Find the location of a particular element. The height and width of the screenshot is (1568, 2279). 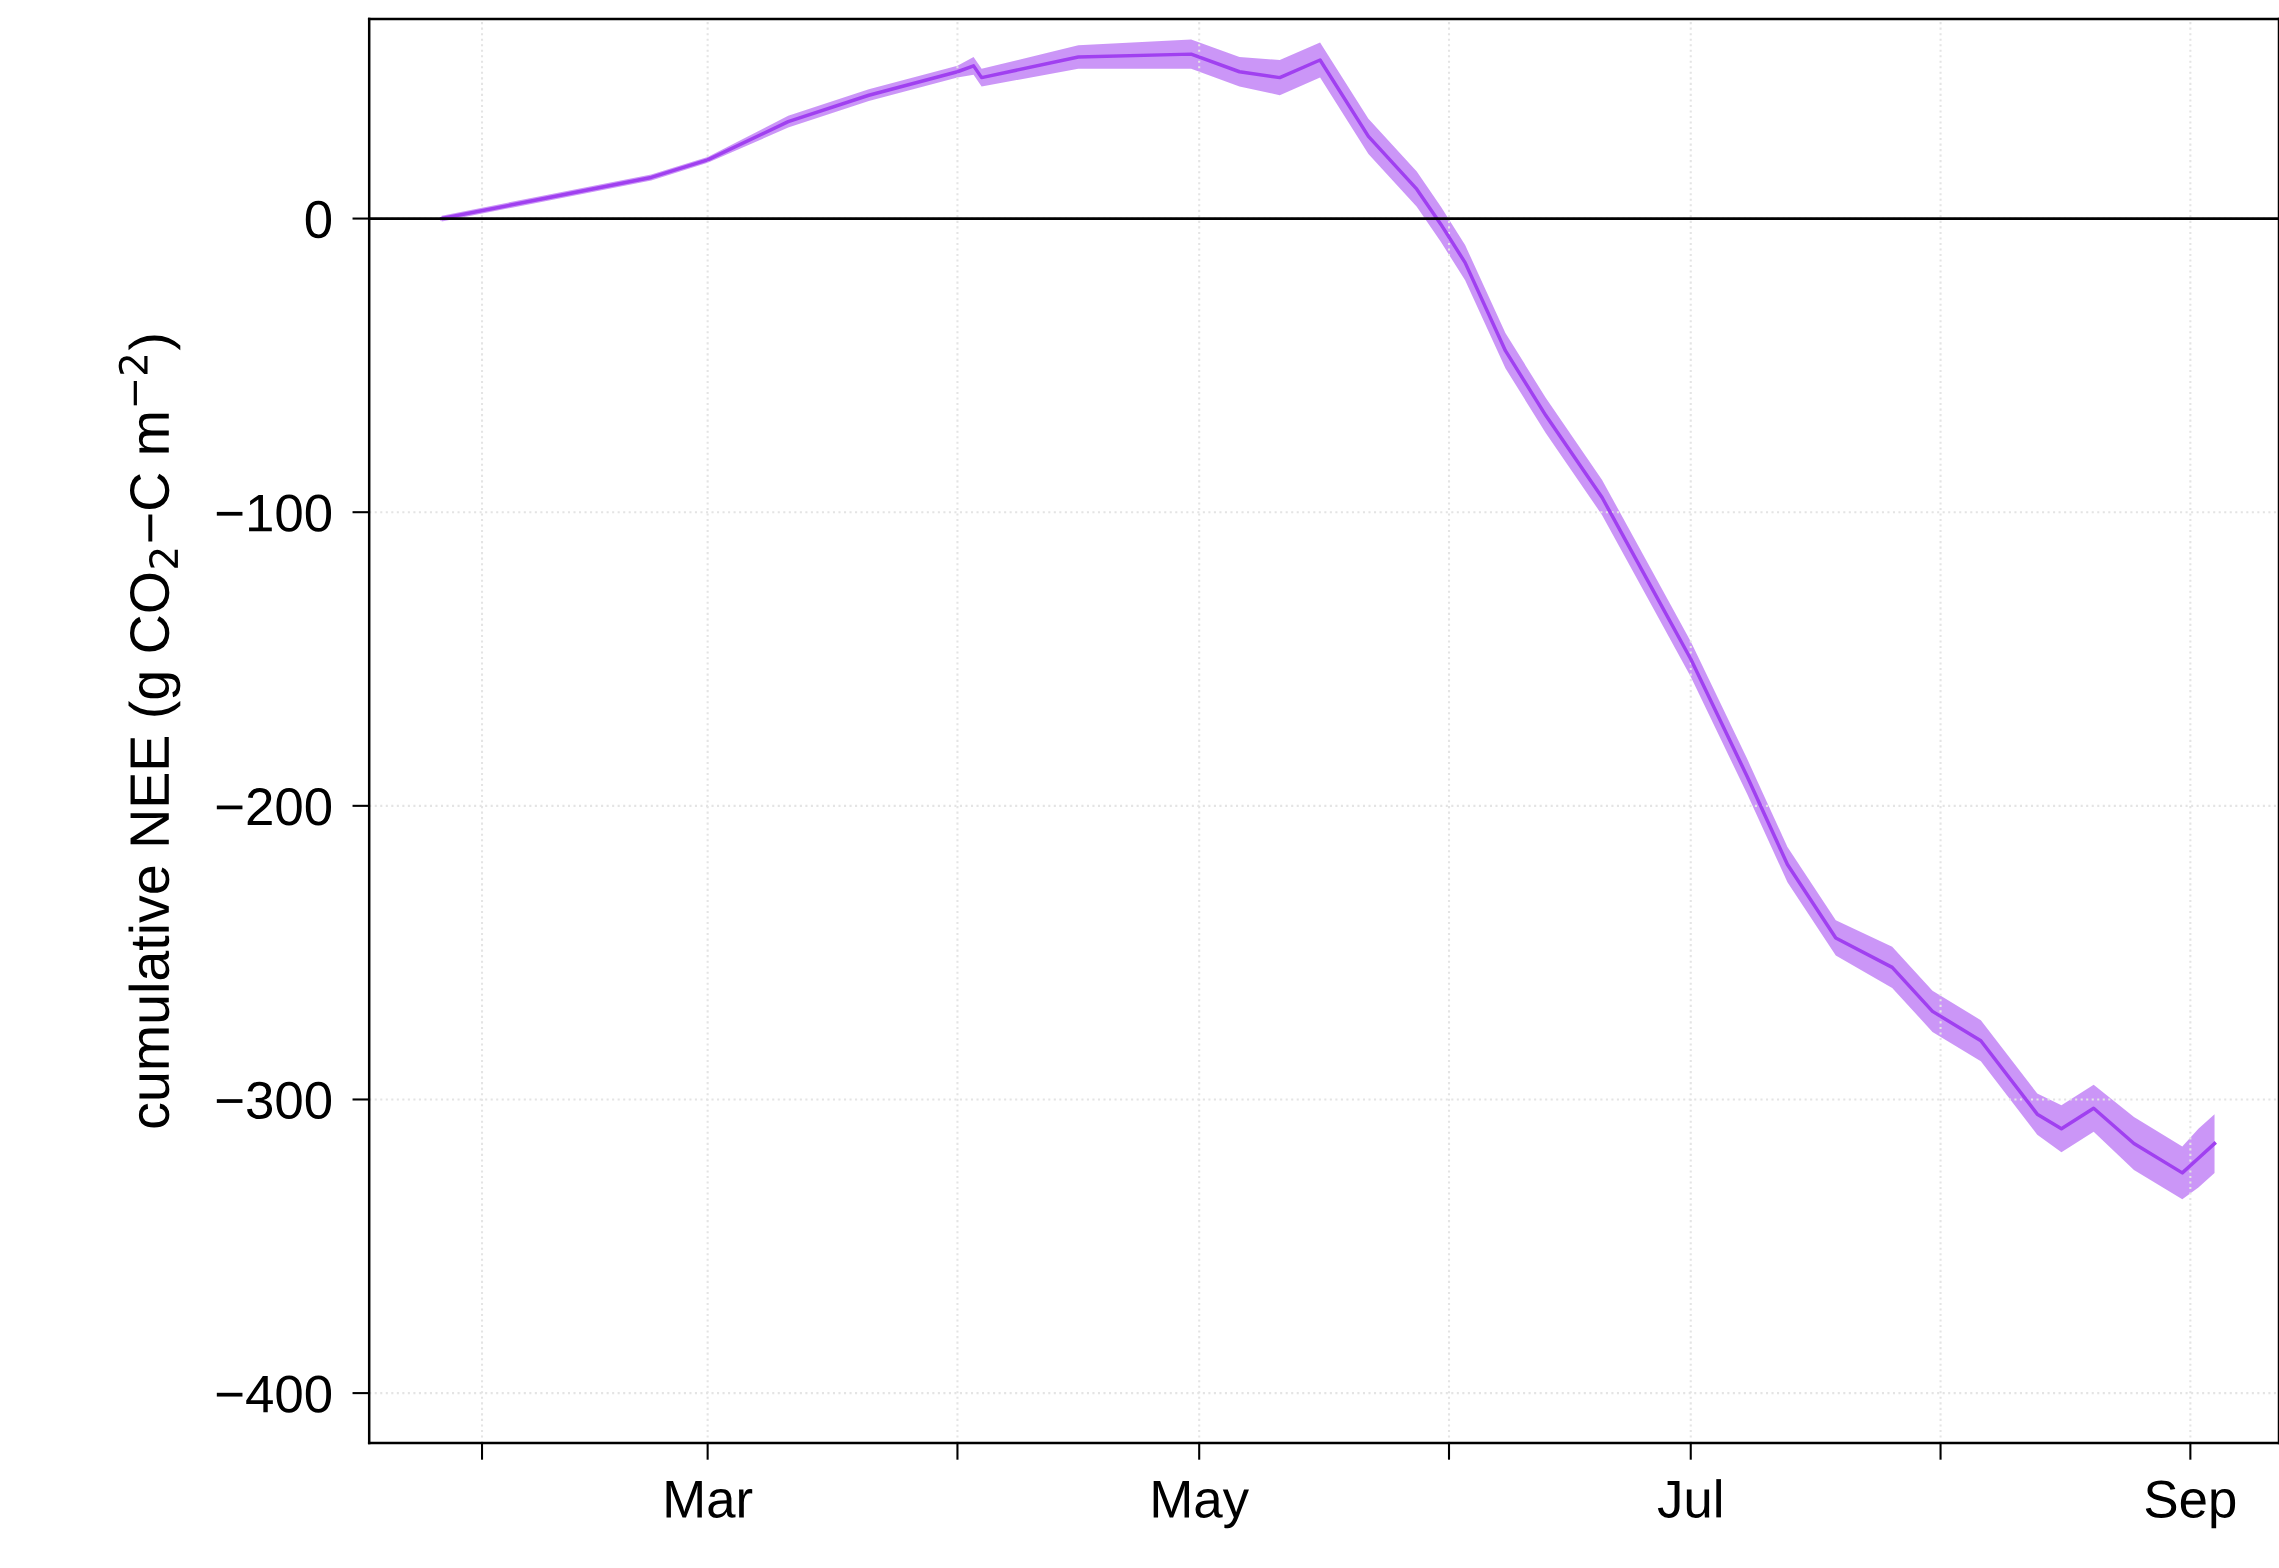

x-tick-label: May is located at coordinates (1201, 1505).